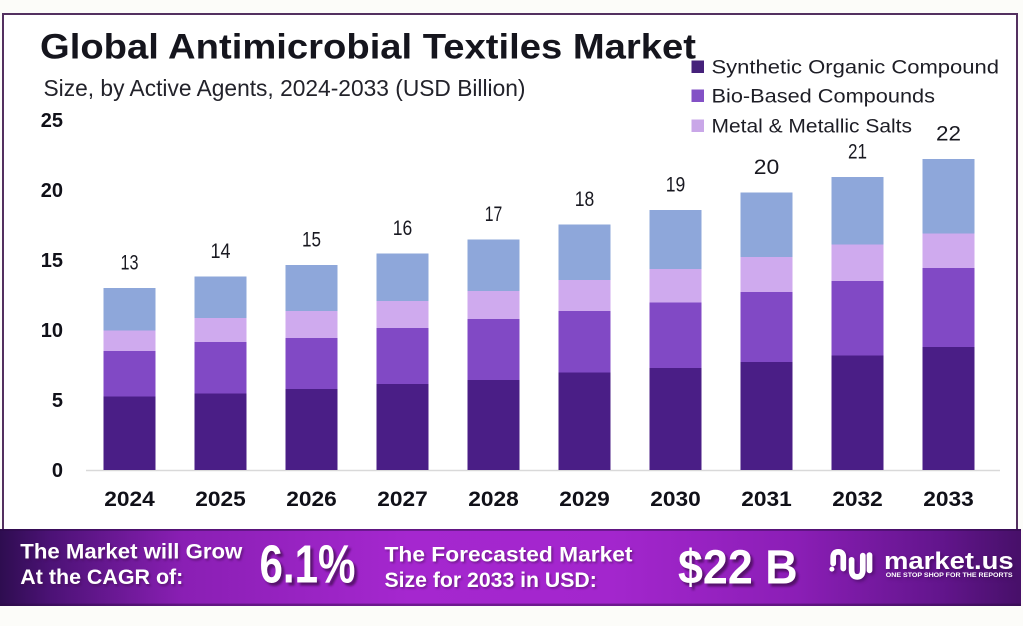 The image size is (1023, 626). I want to click on svg-text:Global Antimicrobial Textiles: Global Antimicrobial Textiles Market, so click(368, 47).